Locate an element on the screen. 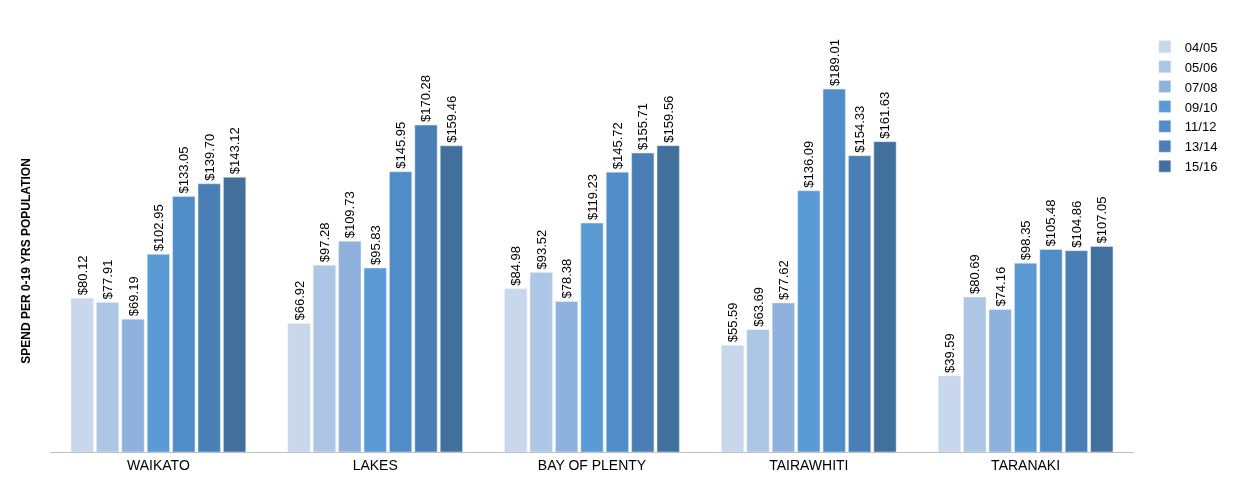 This screenshot has width=1244, height=492. data-label: $155.71 is located at coordinates (643, 127).